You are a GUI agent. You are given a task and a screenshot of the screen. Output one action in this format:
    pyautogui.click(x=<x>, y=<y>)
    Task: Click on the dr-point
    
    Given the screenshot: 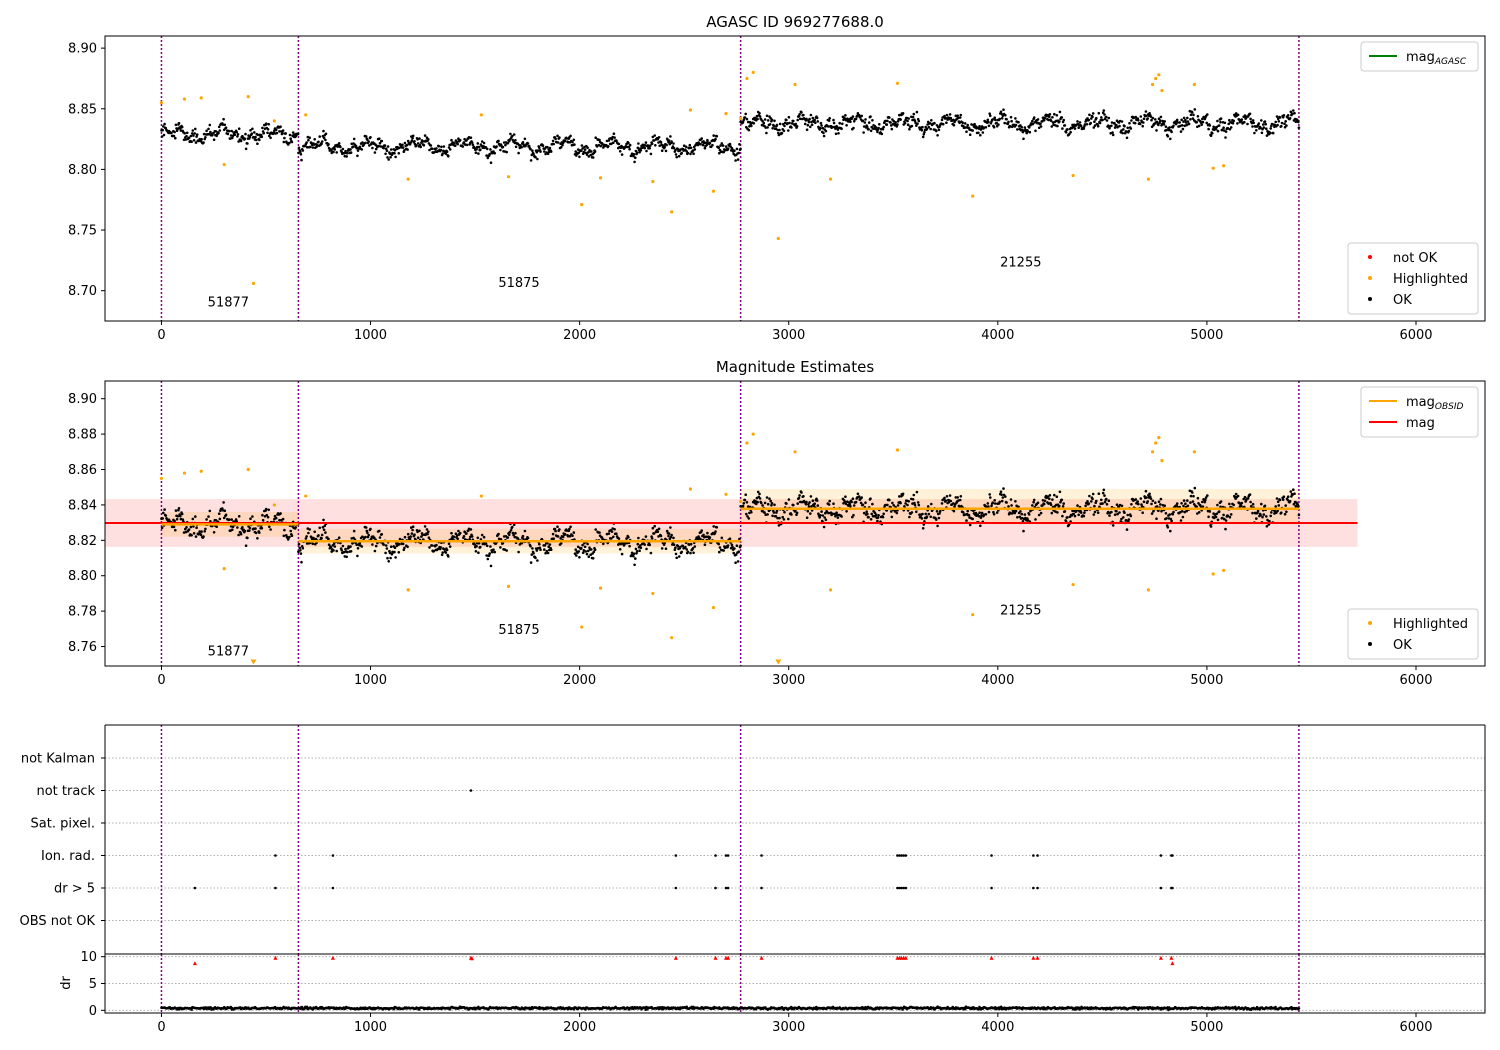 What is the action you would take?
    pyautogui.click(x=585, y=1009)
    